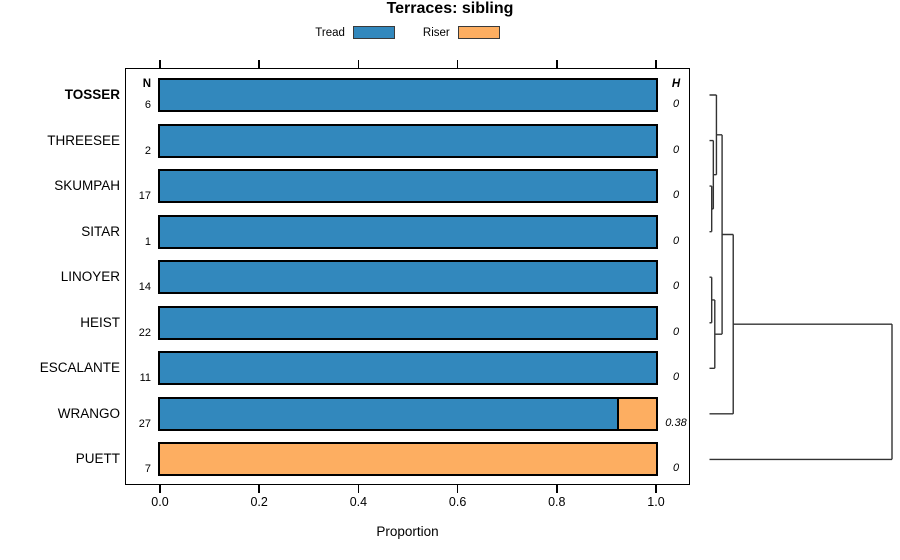 Image resolution: width=900 pixels, height=560 pixels. What do you see at coordinates (146, 84) in the screenshot?
I see `n-column-header: N` at bounding box center [146, 84].